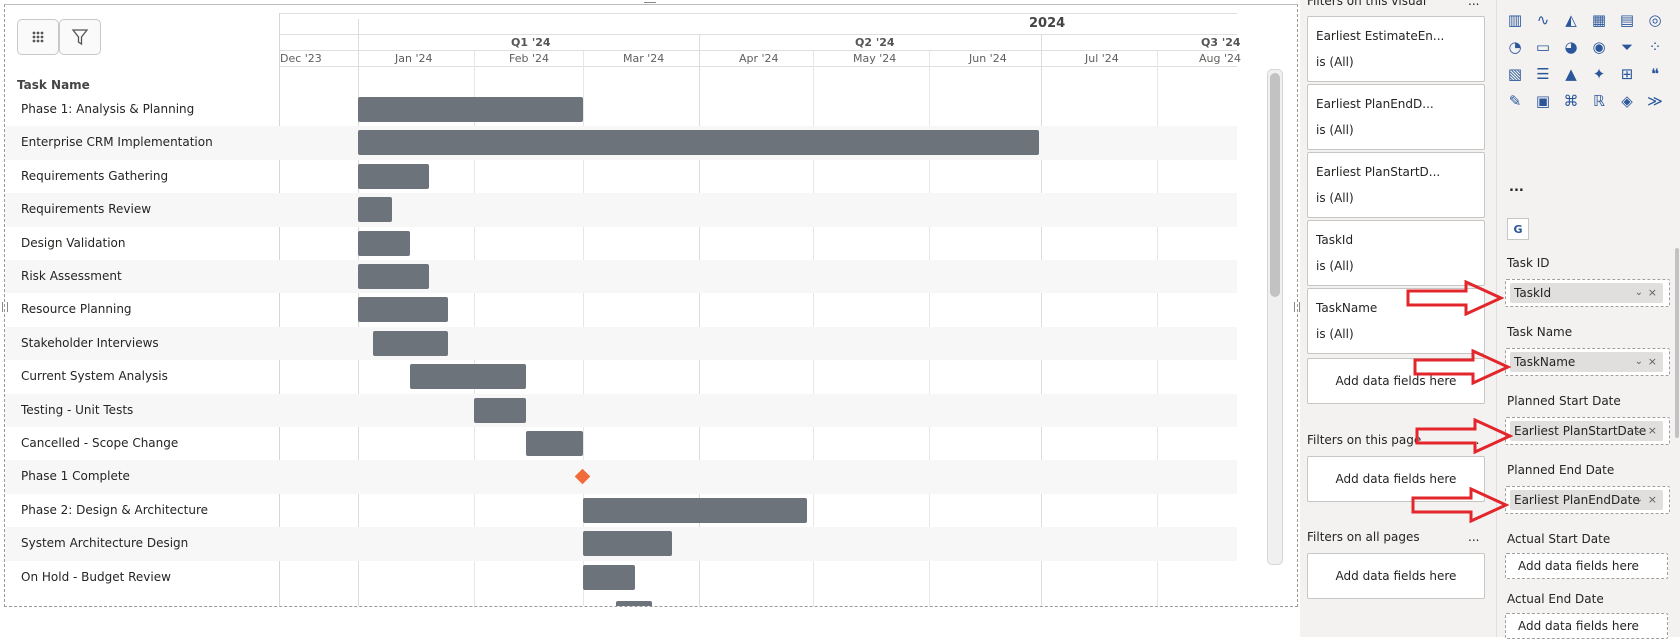 This screenshot has height=639, width=1680. What do you see at coordinates (1627, 74) in the screenshot?
I see `decomposition-tree-icon: ⊞` at bounding box center [1627, 74].